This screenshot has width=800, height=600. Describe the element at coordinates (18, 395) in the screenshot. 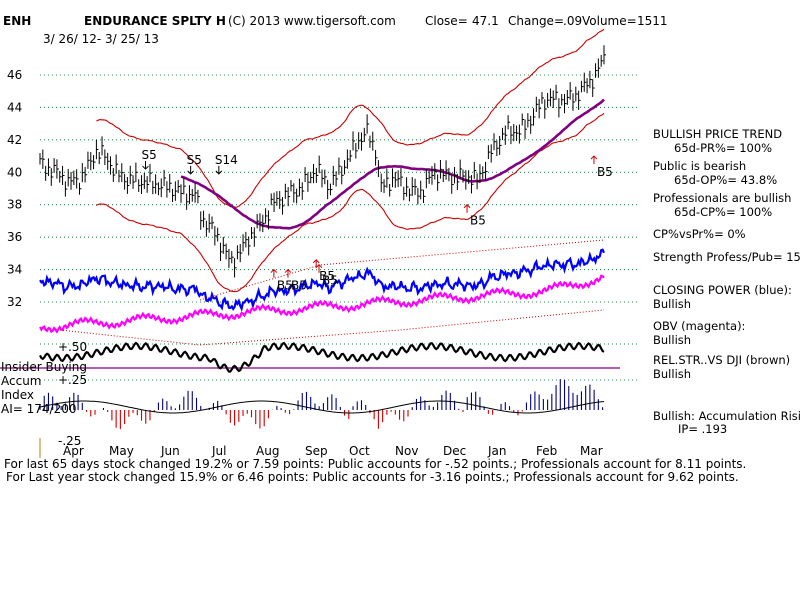

I see `index-label: Index` at that location.